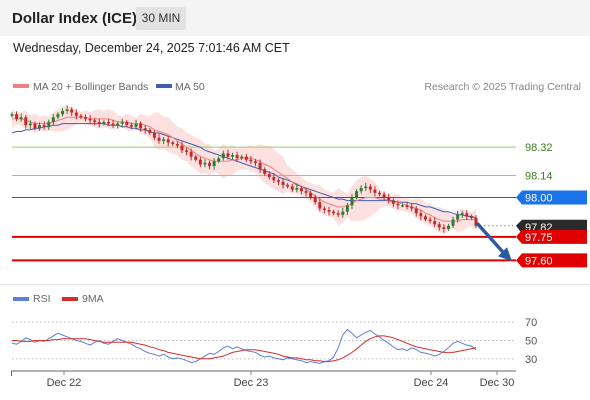 The image size is (590, 400). I want to click on level-label-text: 97.60, so click(539, 261).